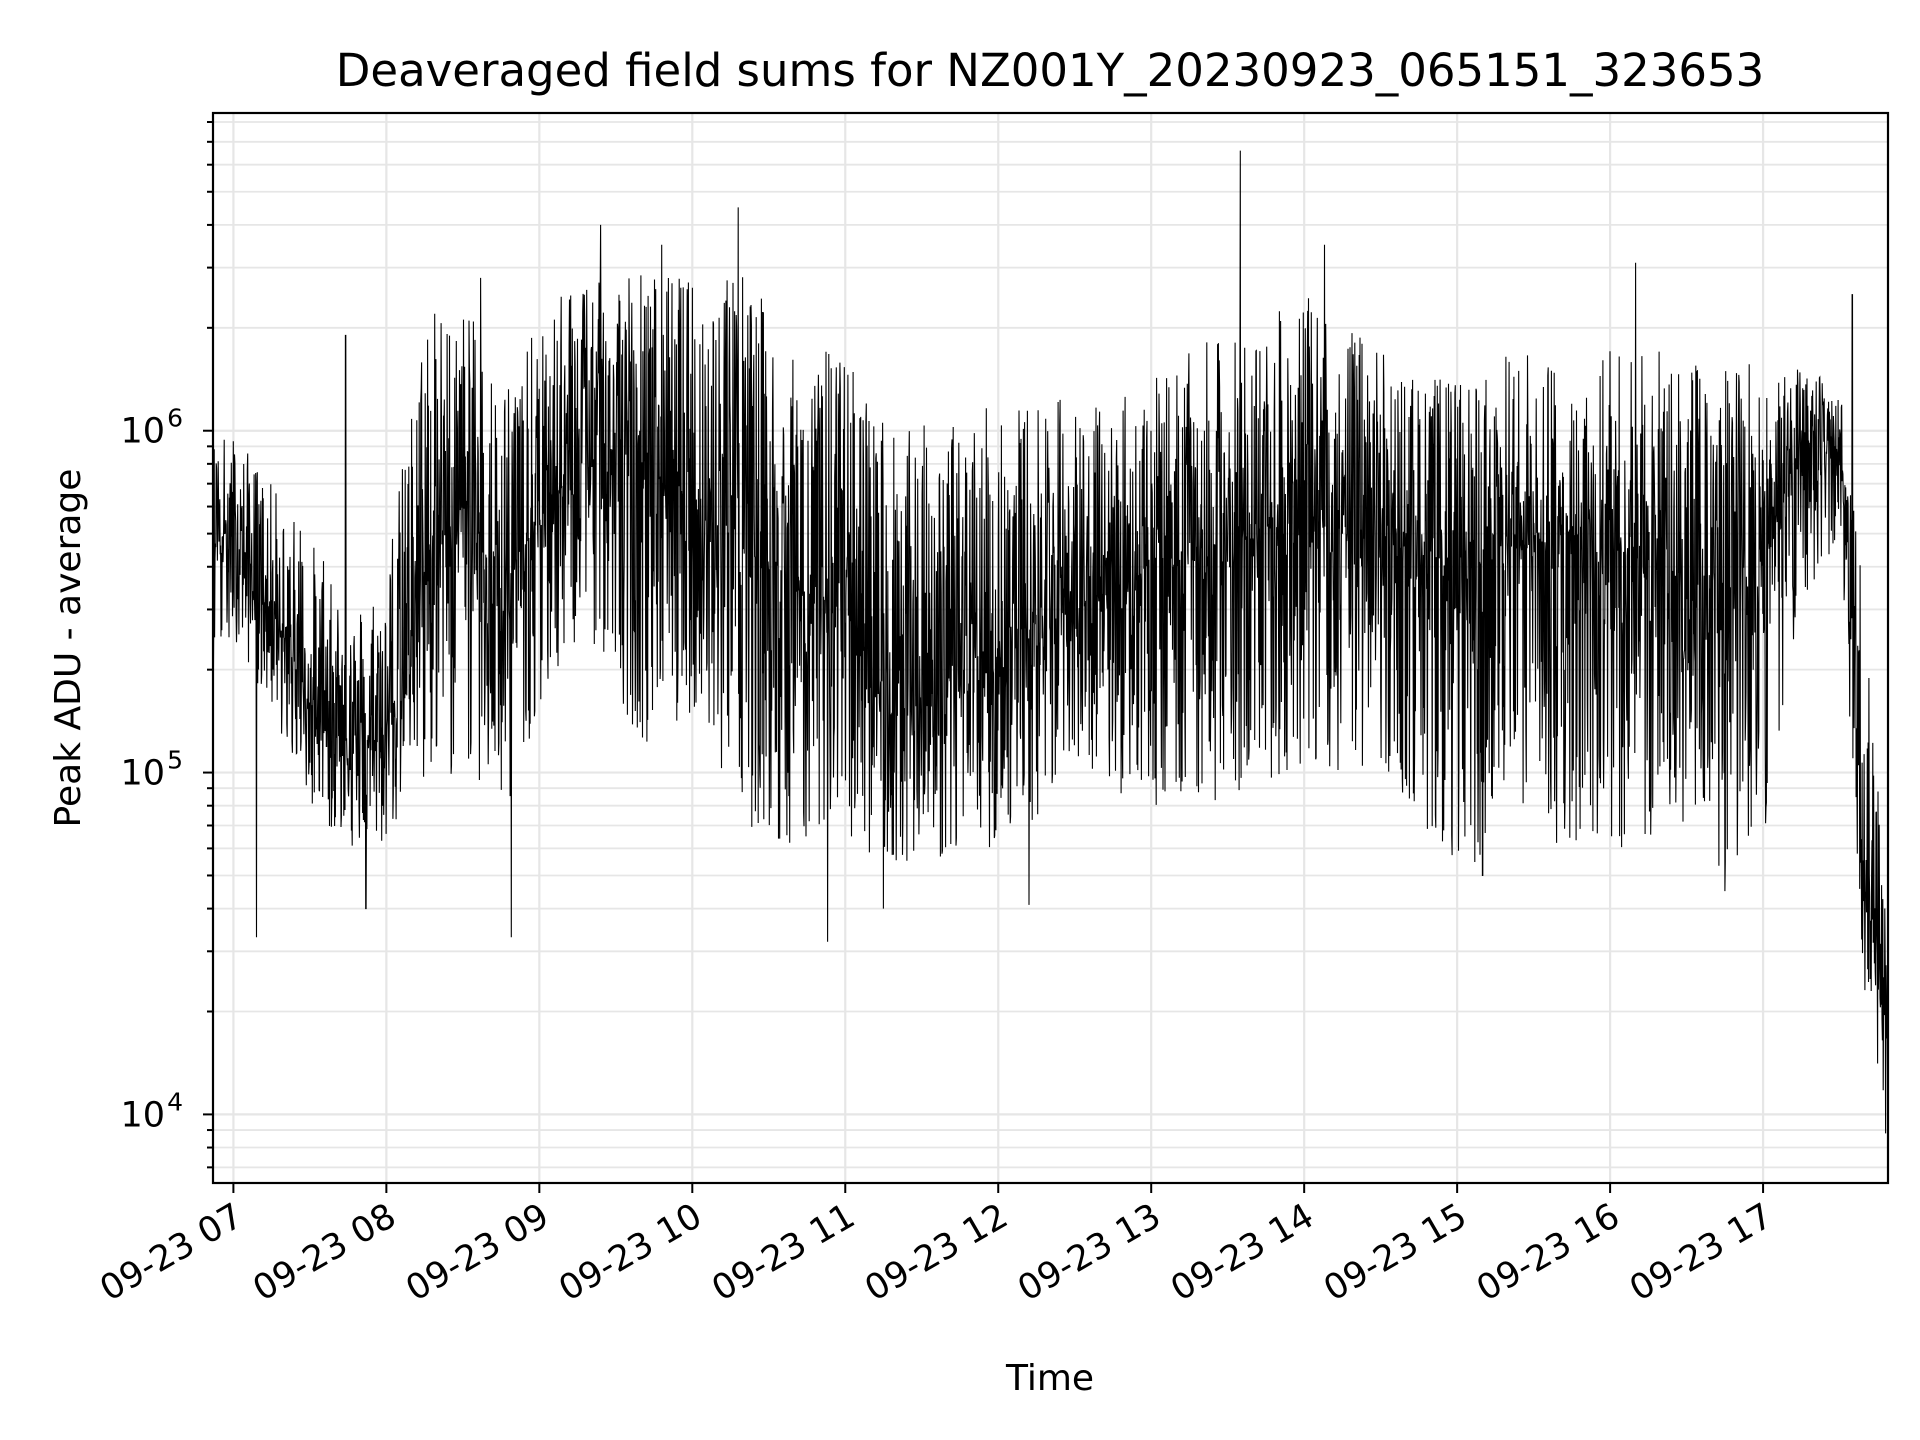  I want to click on y-tick-exponent: 4, so click(175, 1101).